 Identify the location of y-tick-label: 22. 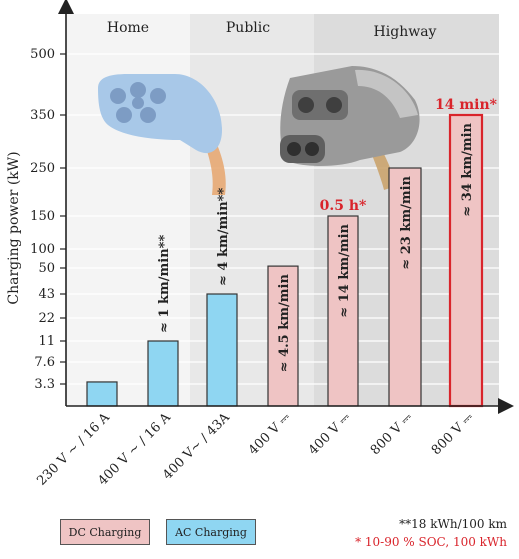
(46, 318).